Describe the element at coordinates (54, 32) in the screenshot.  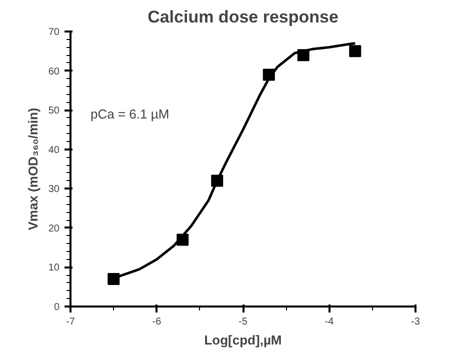
I see `y-tick-label: 70` at that location.